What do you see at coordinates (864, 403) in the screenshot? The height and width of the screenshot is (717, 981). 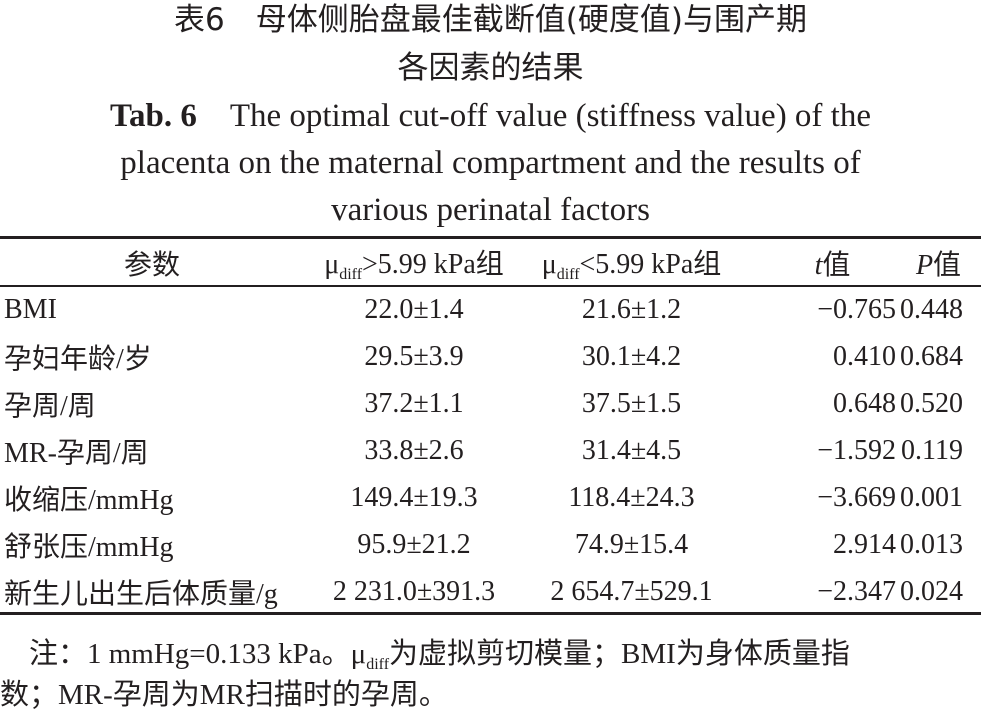 I see `row-t-value: 0.648` at bounding box center [864, 403].